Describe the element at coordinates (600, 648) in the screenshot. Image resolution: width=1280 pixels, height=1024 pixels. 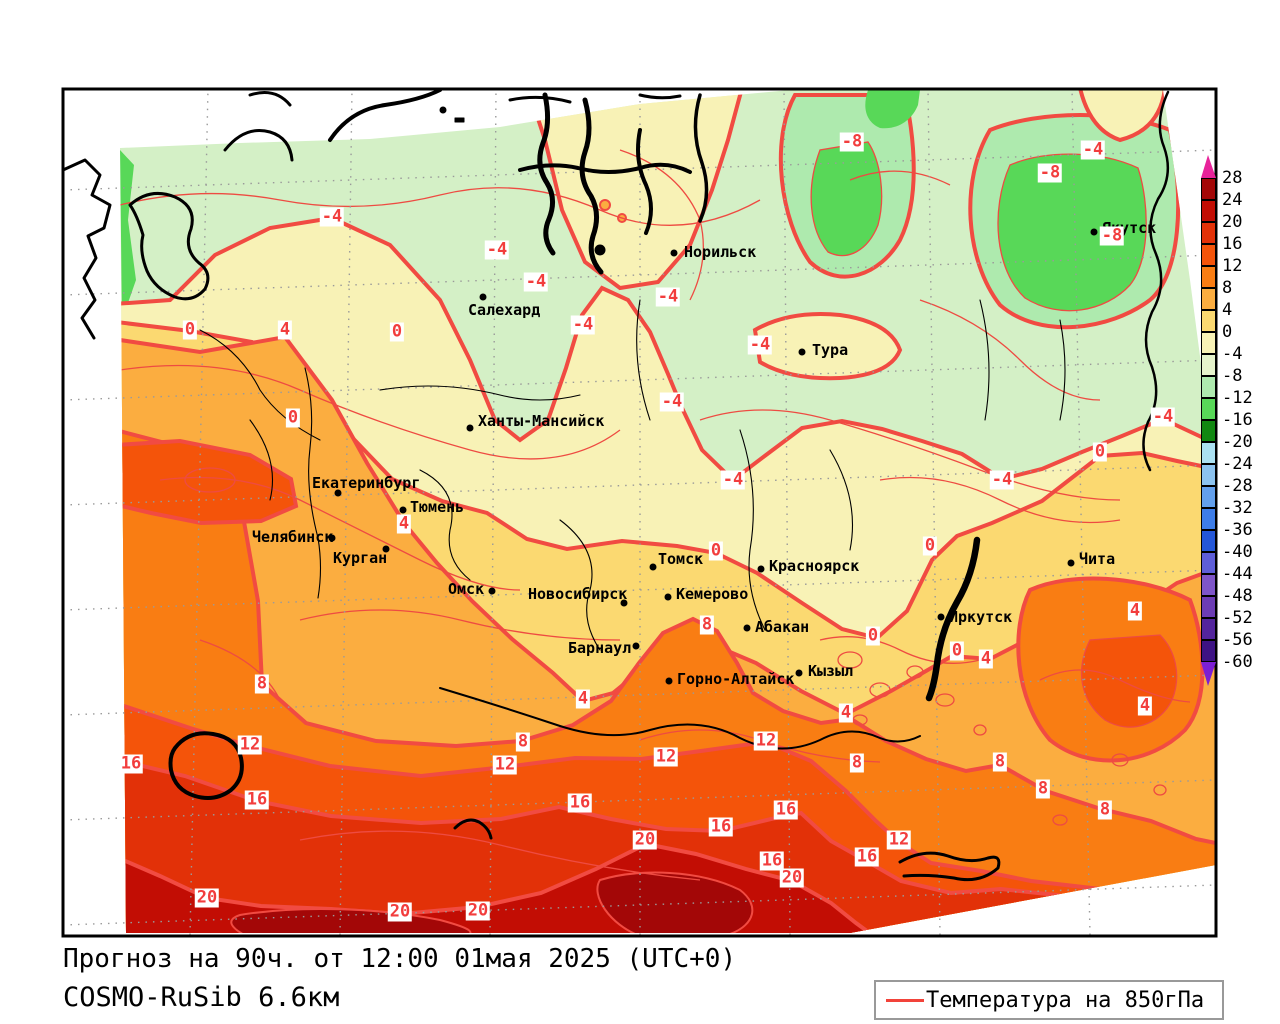
I see `city-label: Барнаул` at that location.